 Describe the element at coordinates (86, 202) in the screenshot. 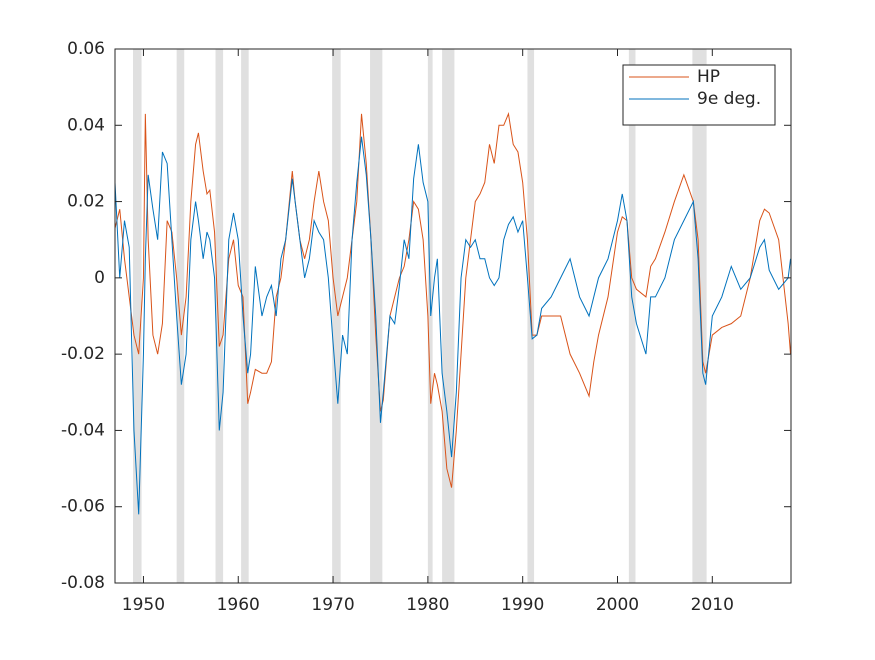

I see `y-tick-label: 0.02` at that location.